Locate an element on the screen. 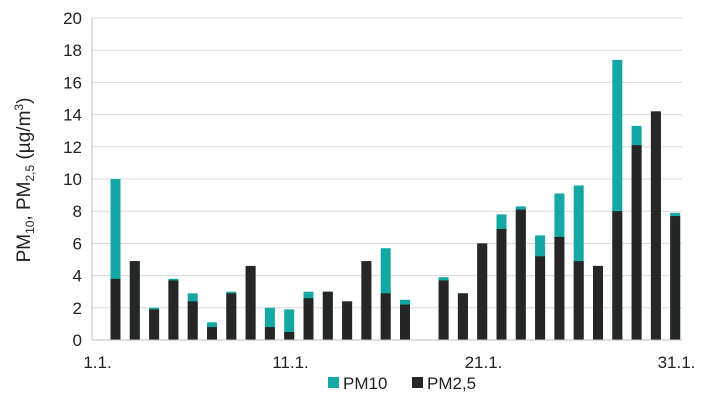 The image size is (712, 401). y-tick-label: 4 is located at coordinates (77, 276).